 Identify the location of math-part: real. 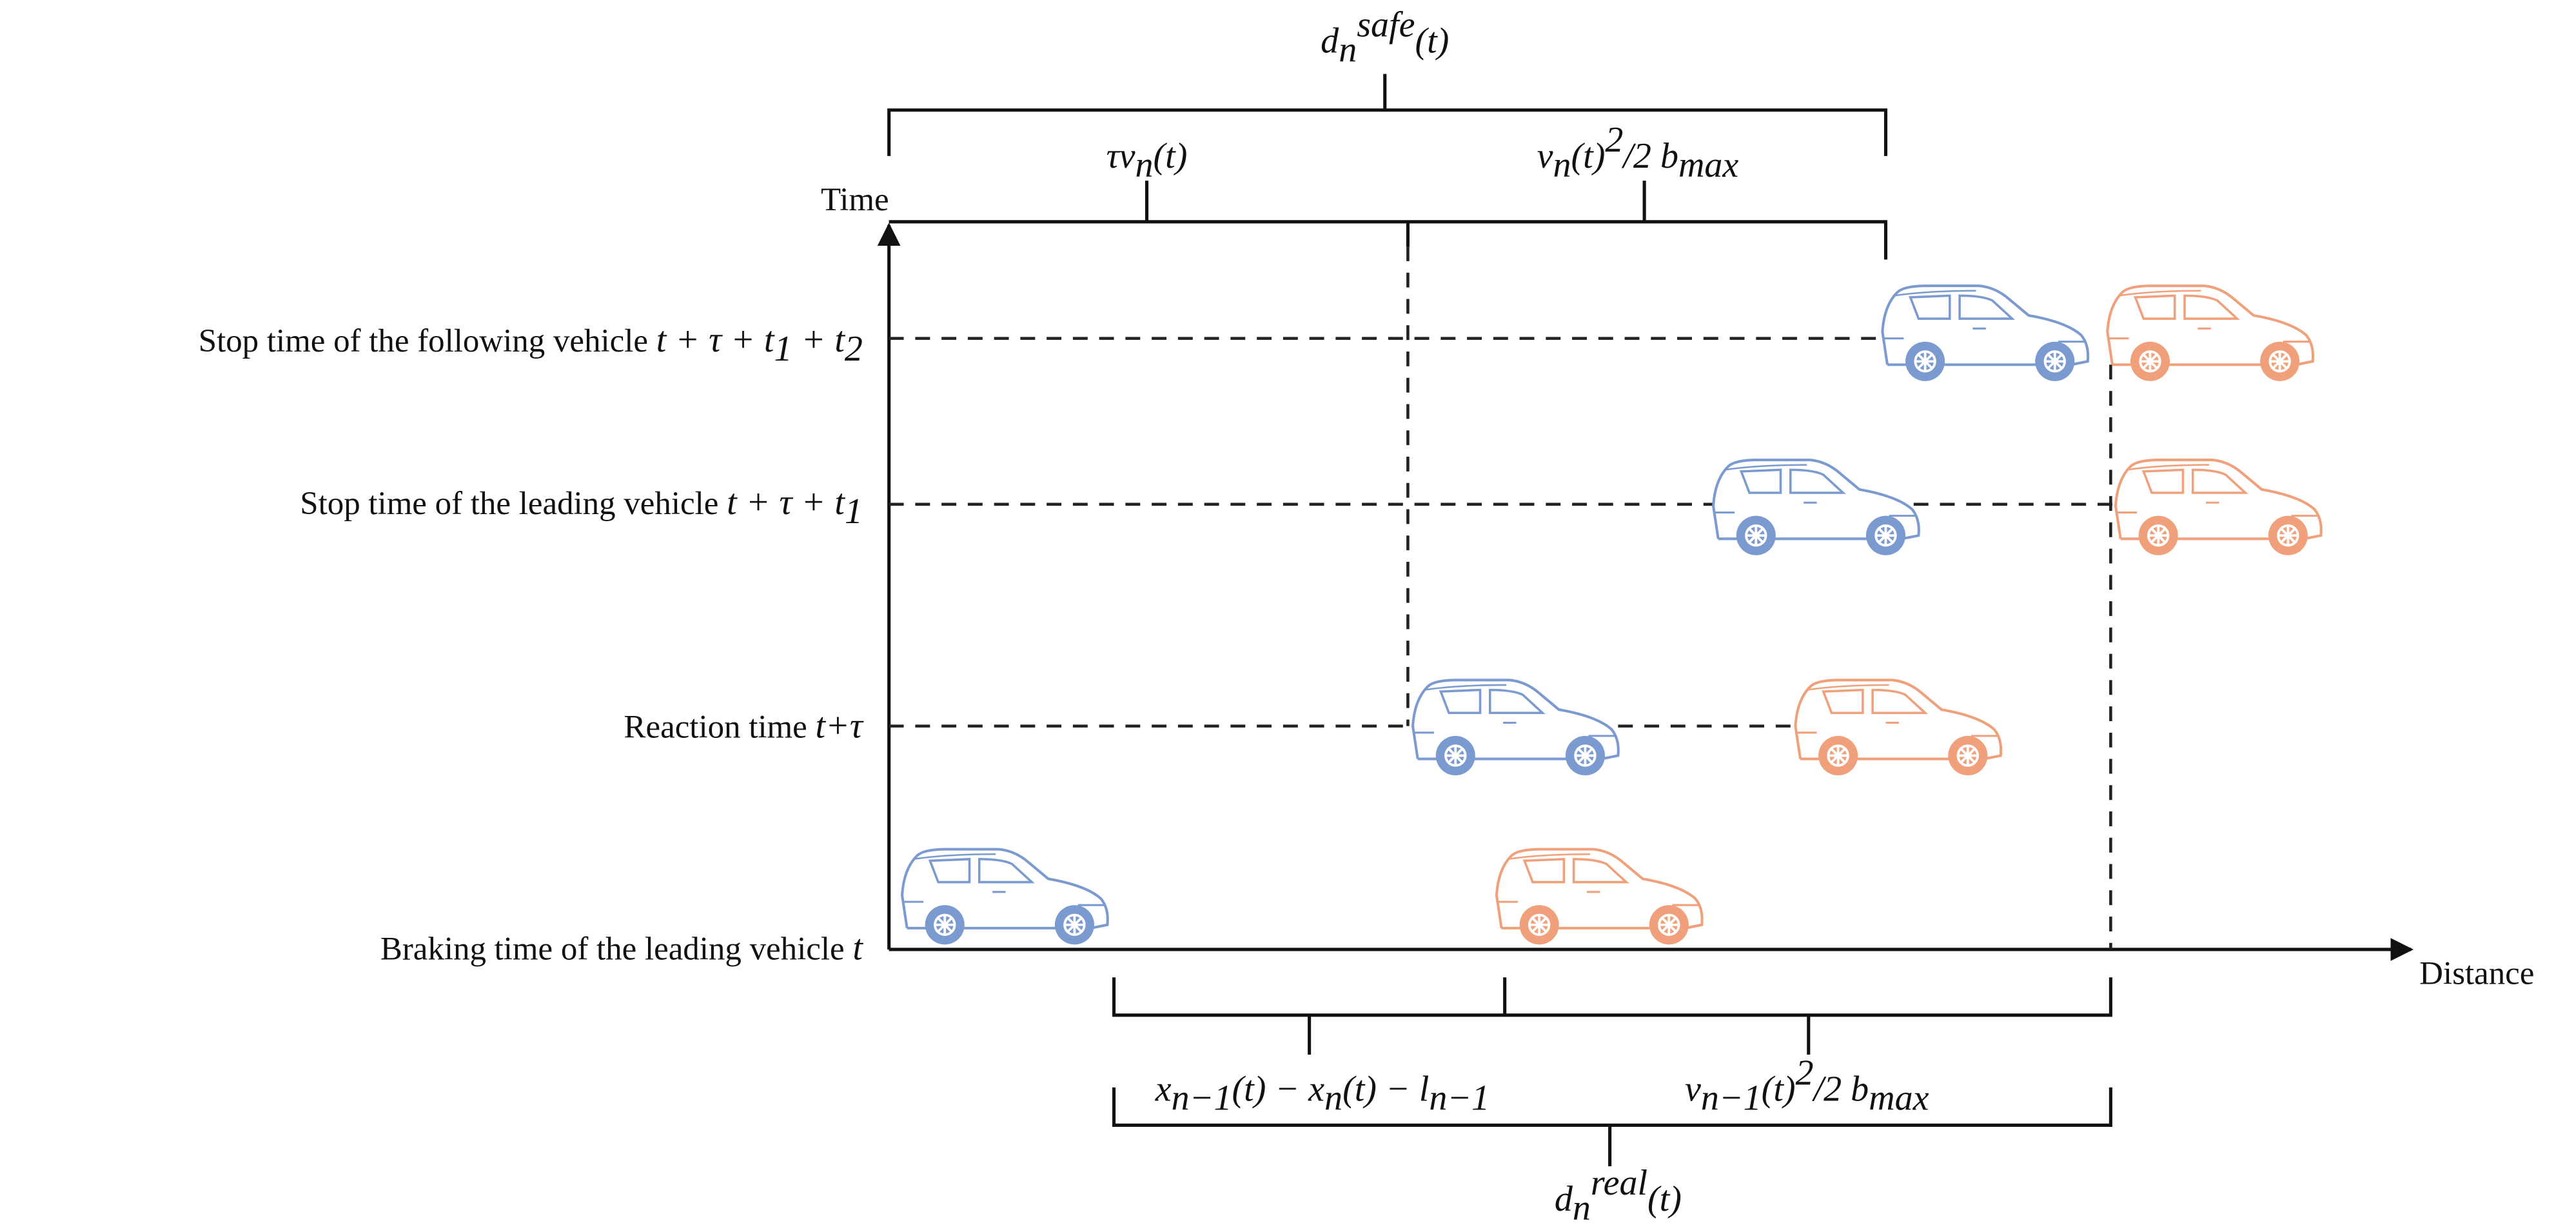
(1619, 1183).